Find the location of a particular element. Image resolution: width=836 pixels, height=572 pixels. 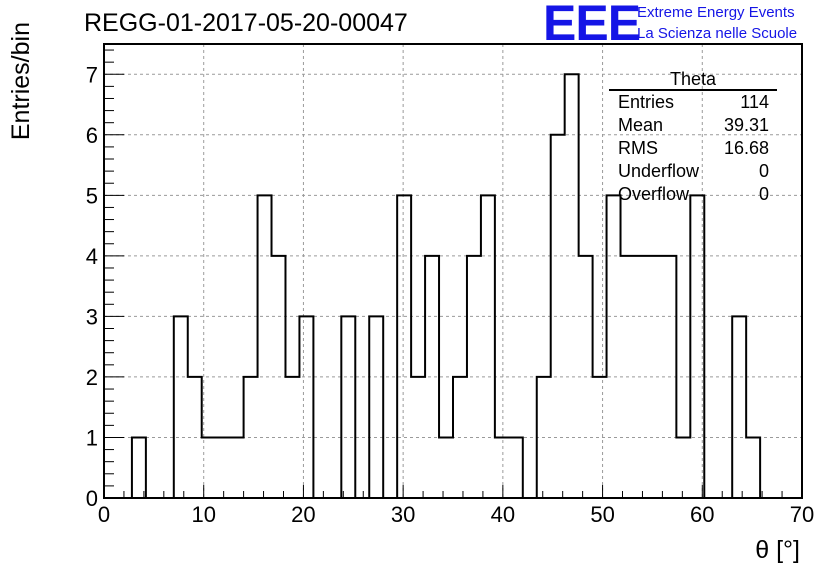

logo-tagline-1: Extreme Energy Events is located at coordinates (716, 12).